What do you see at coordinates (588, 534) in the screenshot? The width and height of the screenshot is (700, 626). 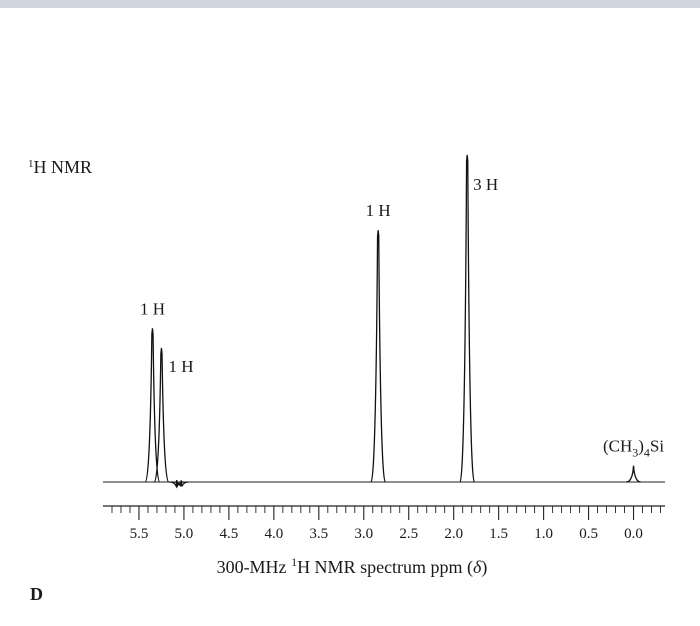 I see `tick-label-10: 0.5` at bounding box center [588, 534].